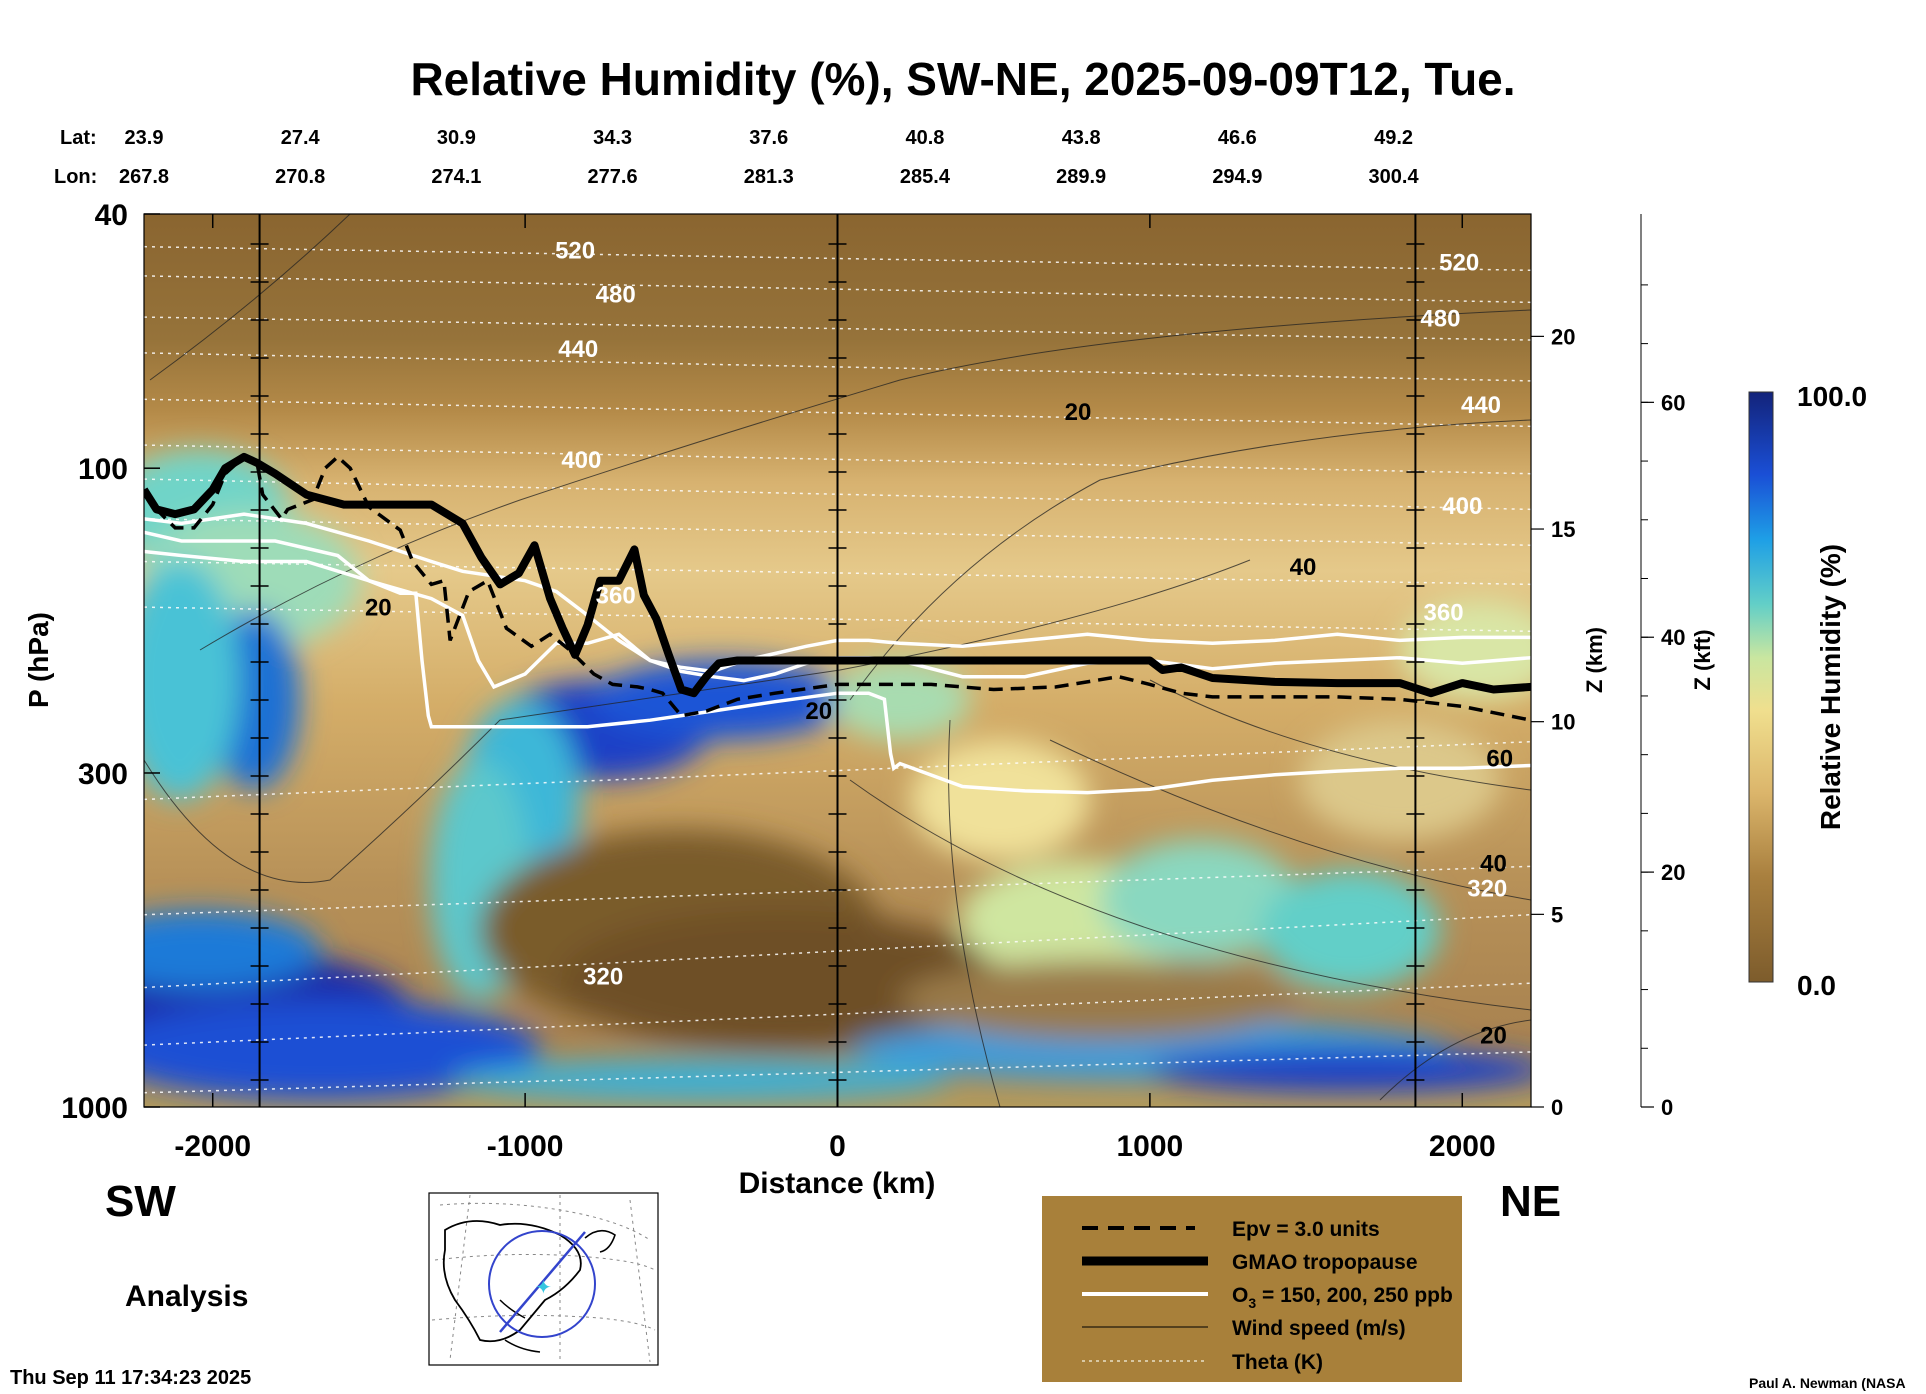  I want to click on z-kft-tick-label: 0, so click(1667, 1107).